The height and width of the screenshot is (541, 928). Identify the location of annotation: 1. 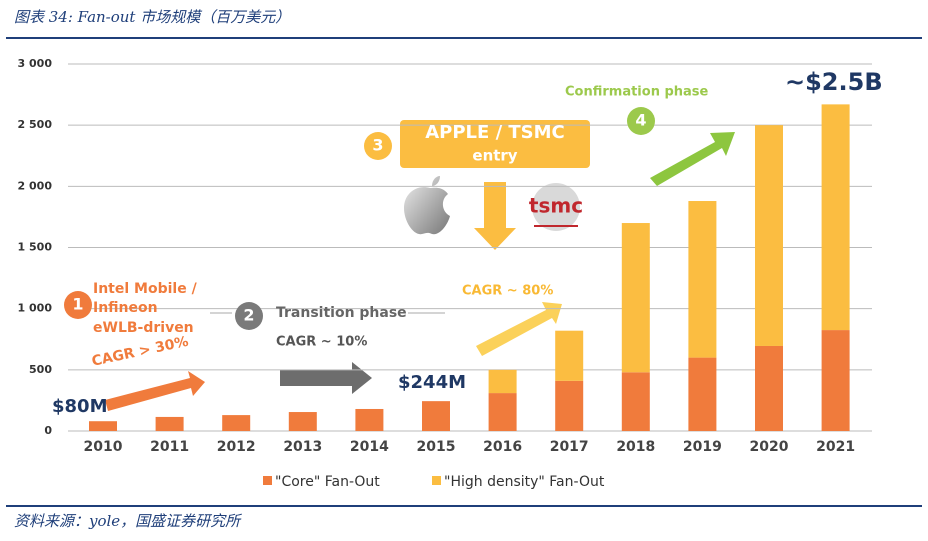
(77, 304).